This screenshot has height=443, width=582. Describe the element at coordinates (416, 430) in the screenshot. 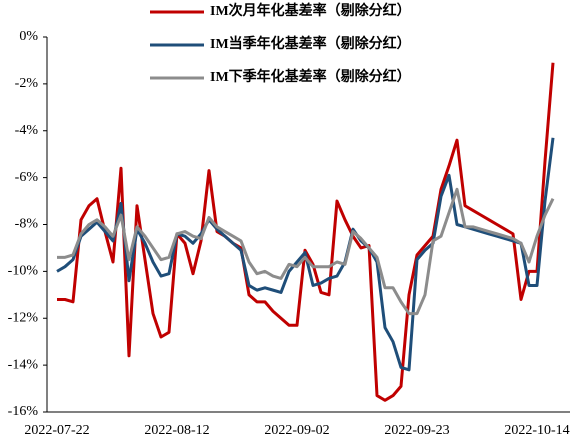

I see `x-tick-label: 2022-09-23` at that location.